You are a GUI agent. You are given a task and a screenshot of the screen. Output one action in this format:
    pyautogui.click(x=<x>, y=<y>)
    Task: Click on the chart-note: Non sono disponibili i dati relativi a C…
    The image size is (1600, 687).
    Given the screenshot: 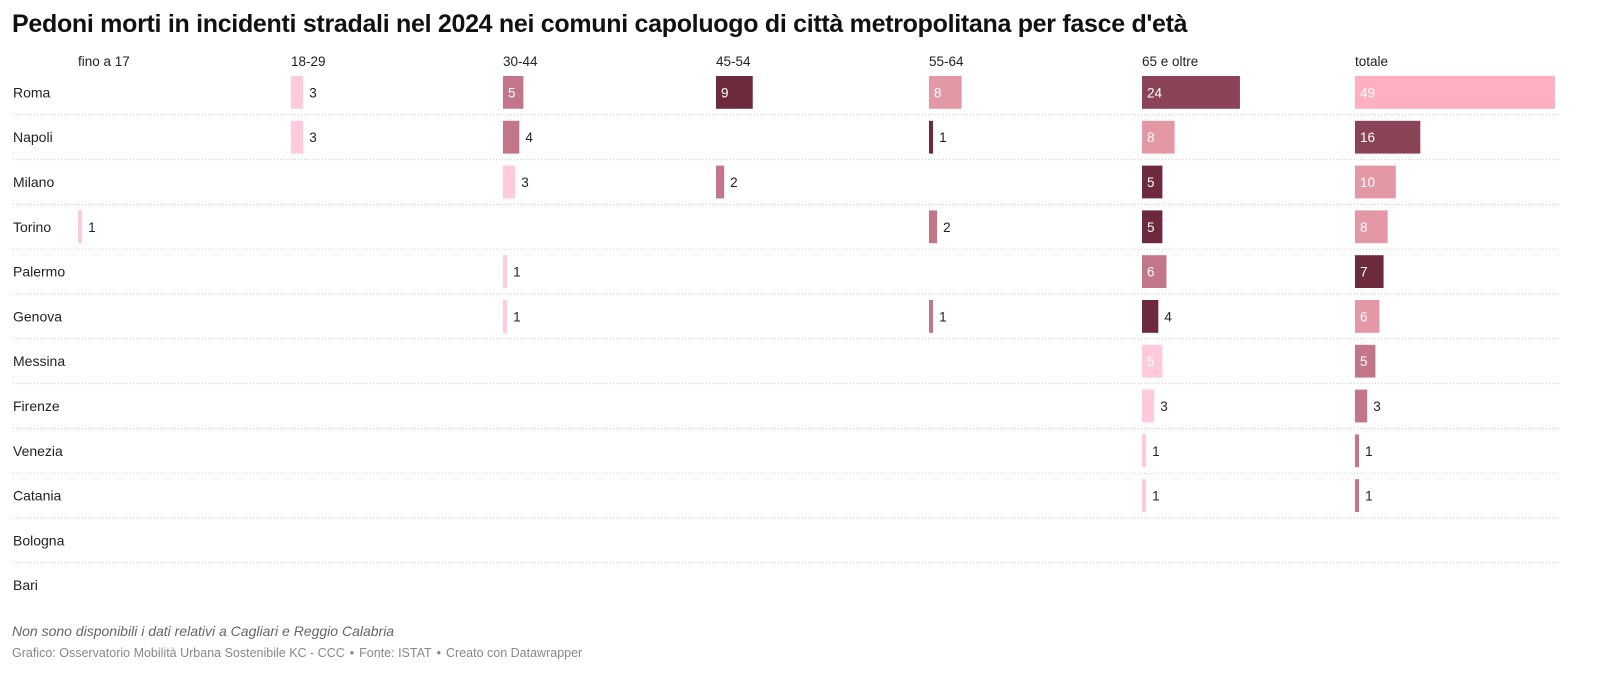 What is the action you would take?
    pyautogui.click(x=203, y=631)
    